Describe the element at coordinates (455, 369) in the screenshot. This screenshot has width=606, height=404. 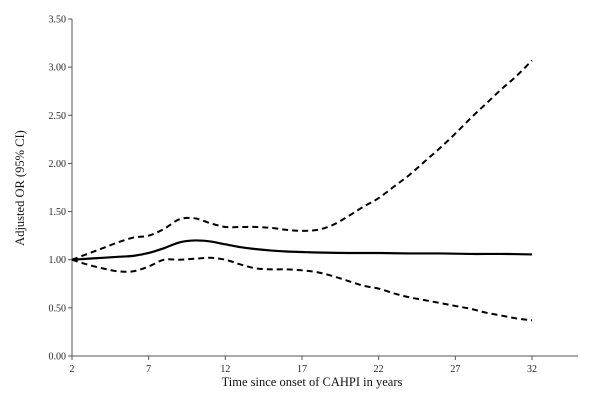
I see `x-tick-label: 27` at that location.